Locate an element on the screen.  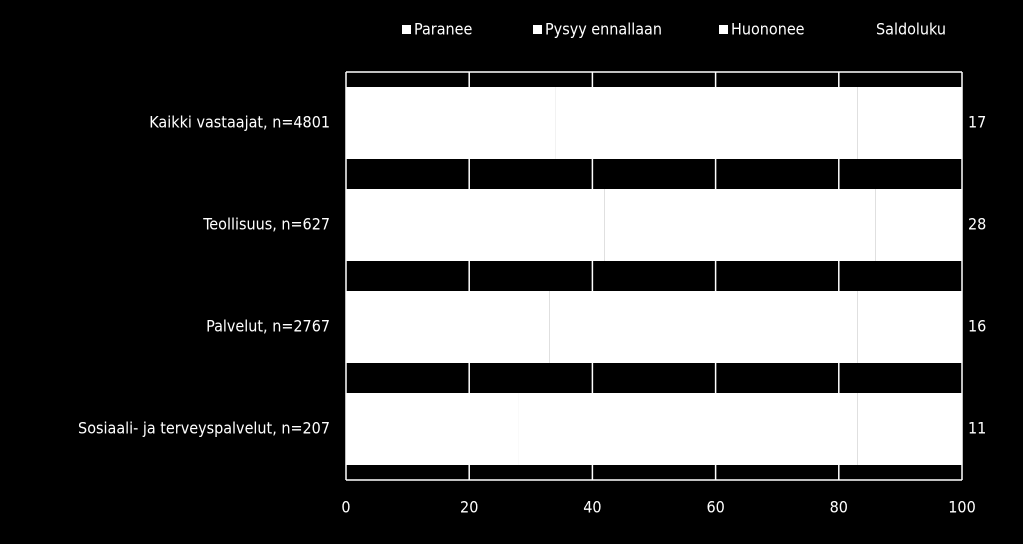
x-tick-label: 100 is located at coordinates (961, 507).